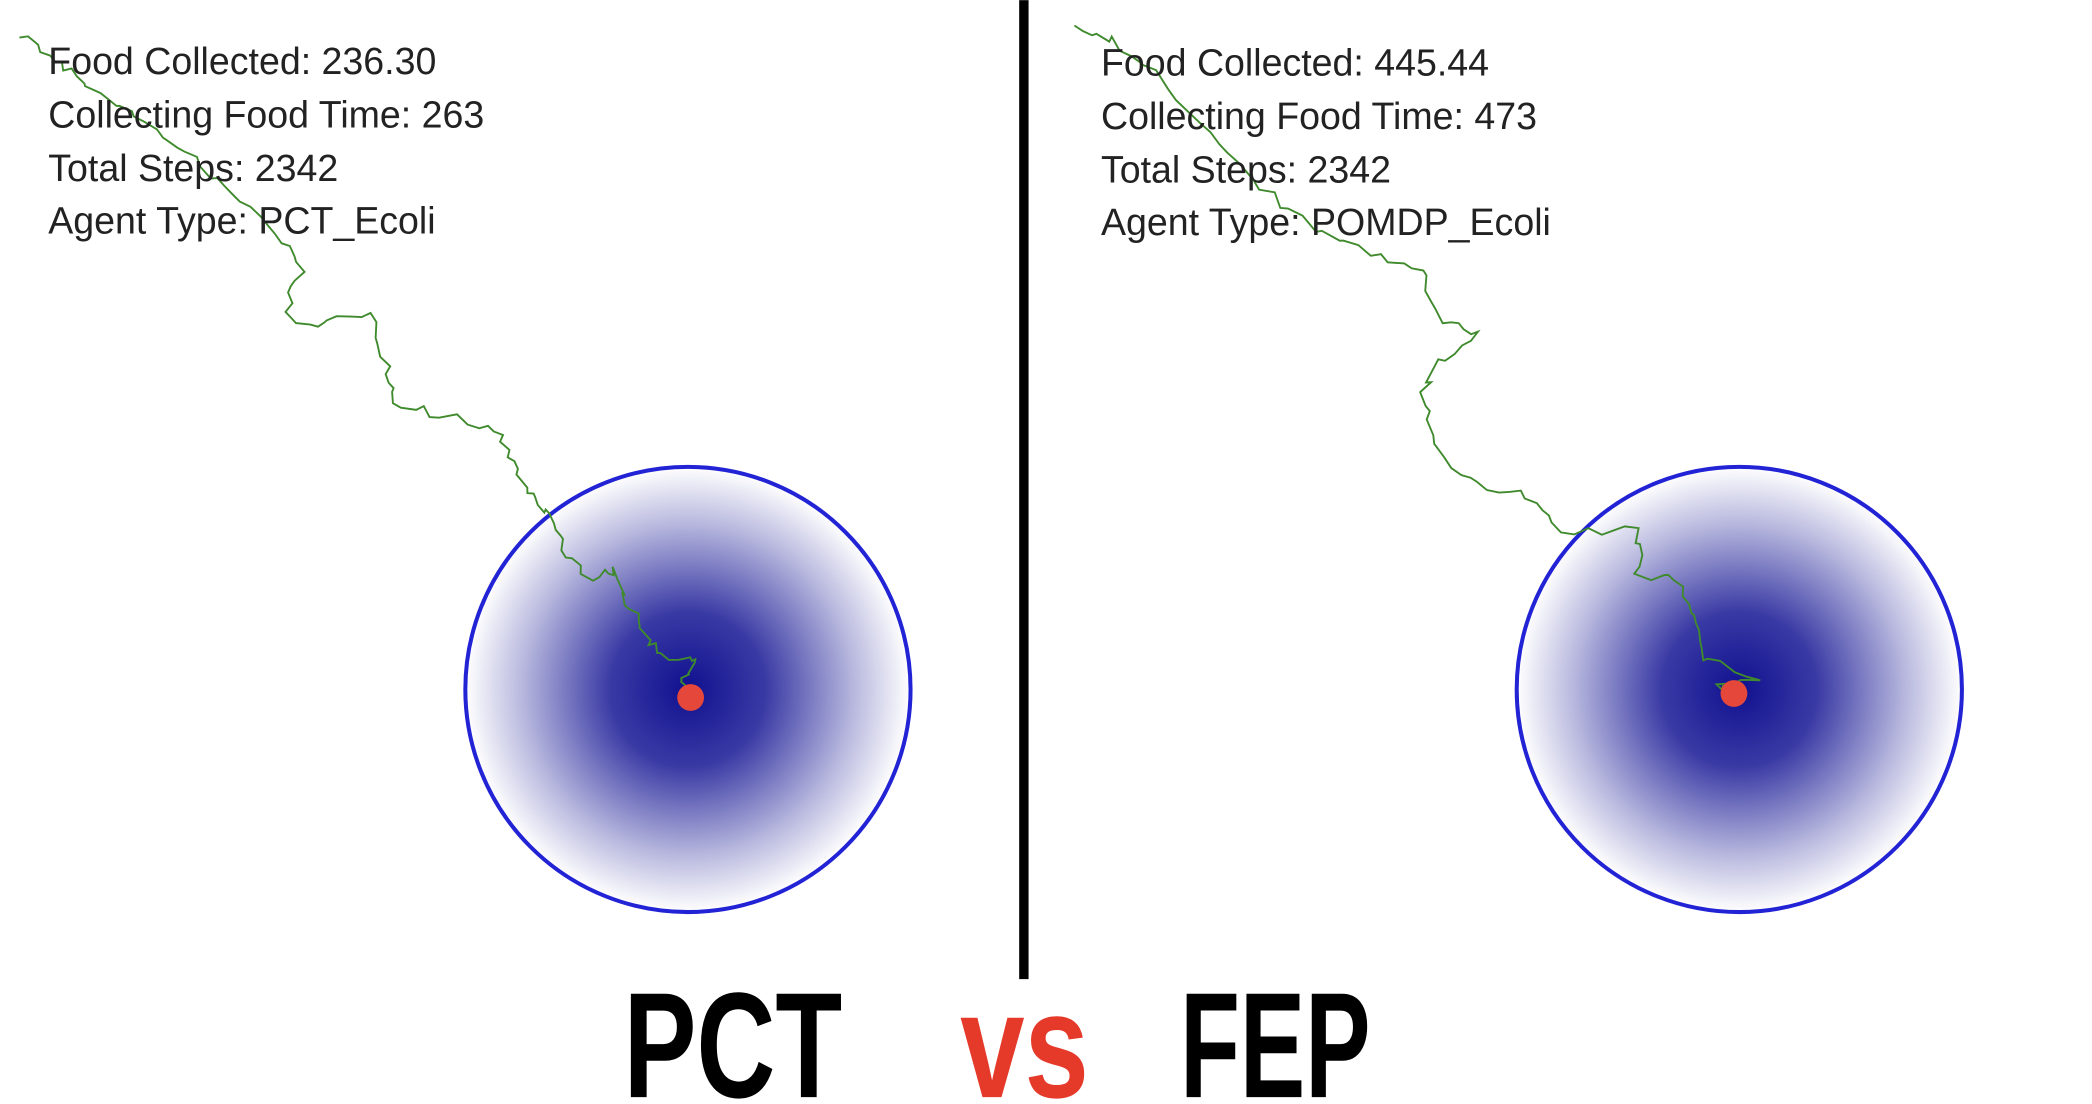 The image size is (2092, 1104). I want to click on vs-label: vs, so click(1024, 1032).